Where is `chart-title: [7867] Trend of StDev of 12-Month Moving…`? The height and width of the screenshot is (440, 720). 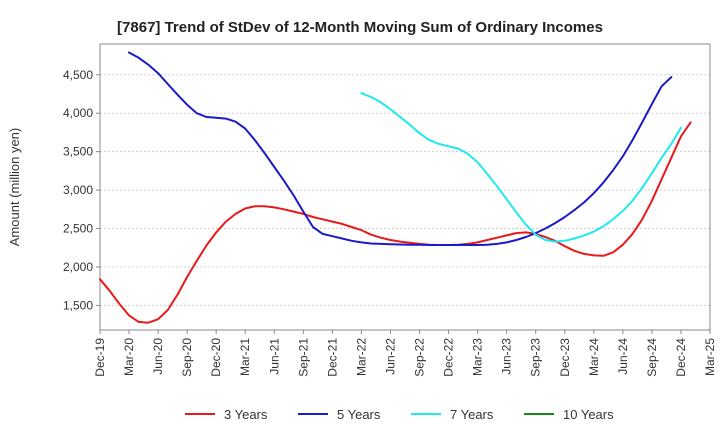 chart-title: [7867] Trend of StDev of 12-Month Moving… is located at coordinates (360, 27).